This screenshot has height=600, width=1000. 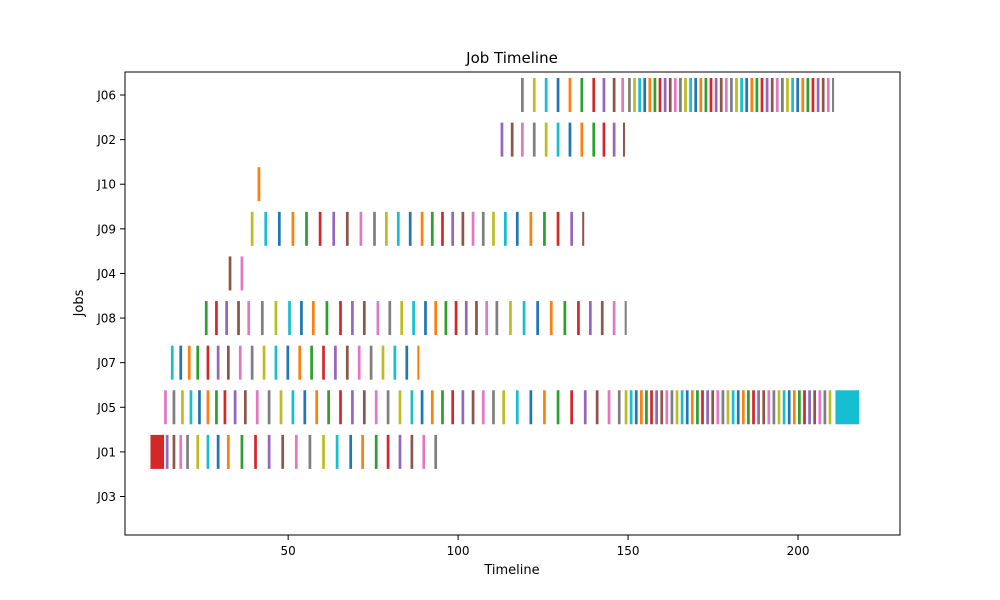 What do you see at coordinates (106, 274) in the screenshot?
I see `y-tick-label-j04: J04` at bounding box center [106, 274].